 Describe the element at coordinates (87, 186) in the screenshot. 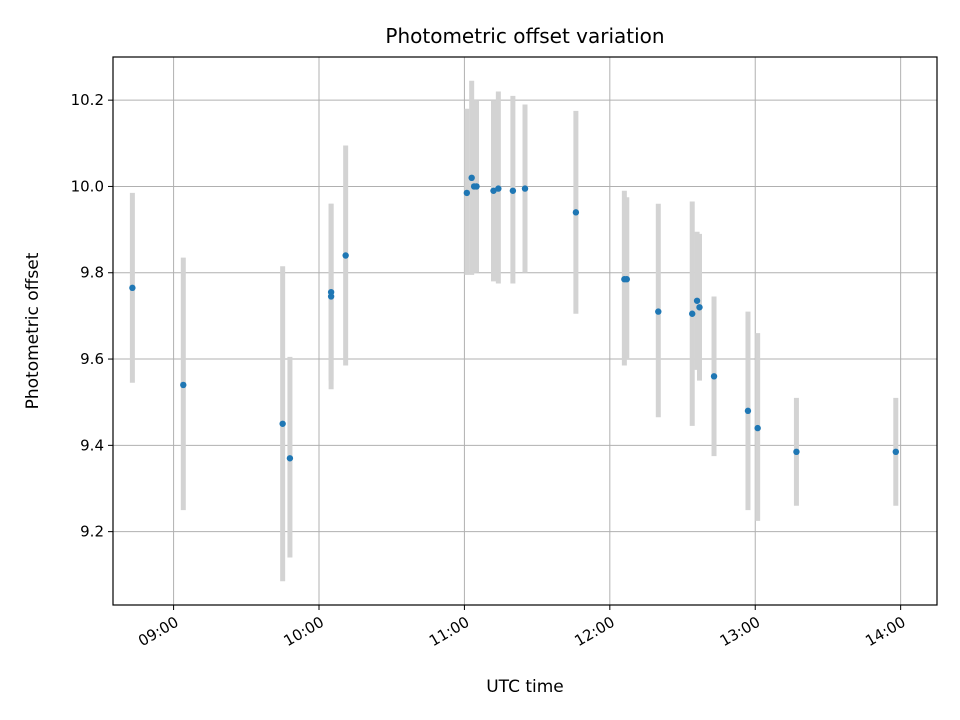

I see `y-tick-label: 10.0` at that location.